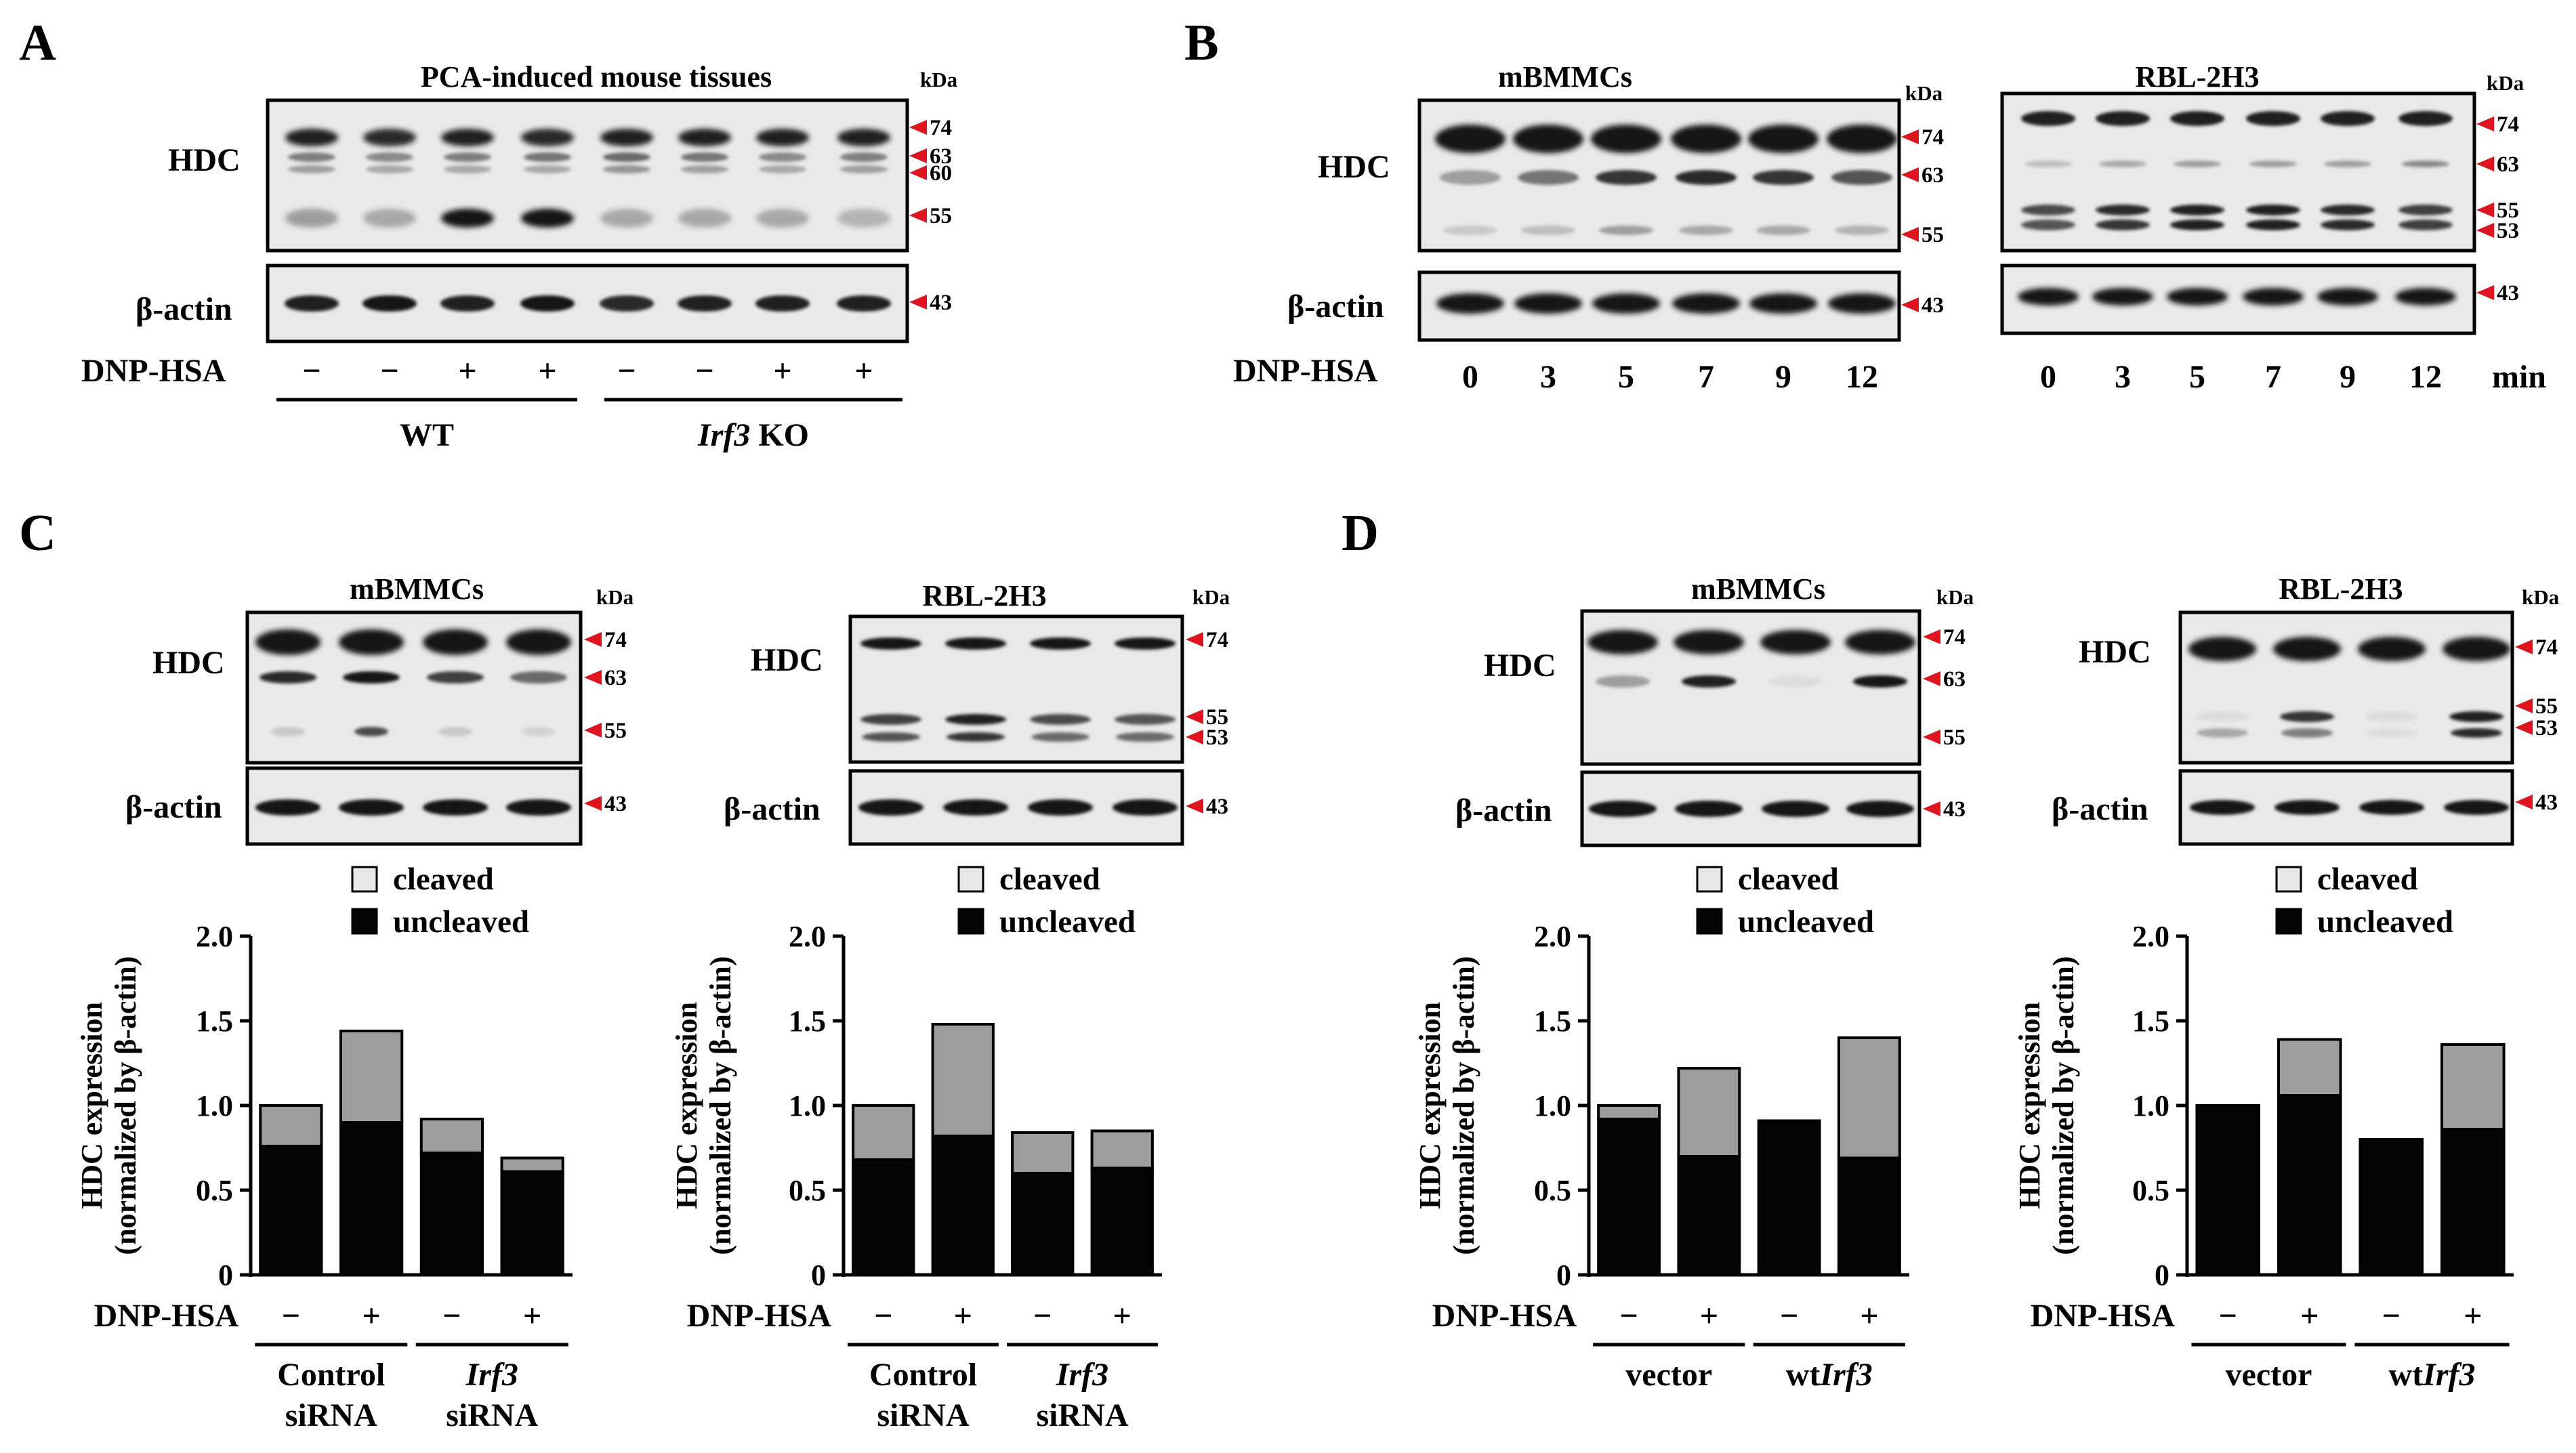  I want to click on d-right-treatment-0: −, so click(2228, 1316).